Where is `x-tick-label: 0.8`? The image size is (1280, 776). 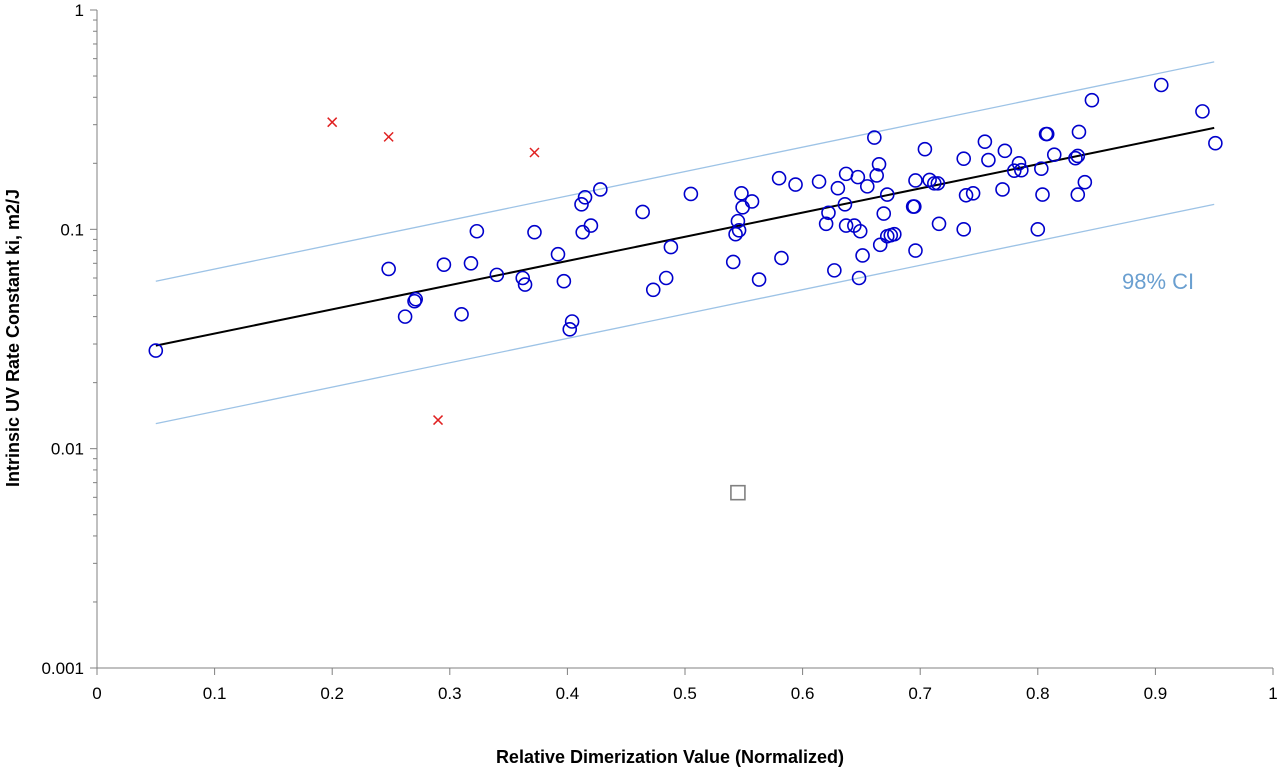 x-tick-label: 0.8 is located at coordinates (1038, 693).